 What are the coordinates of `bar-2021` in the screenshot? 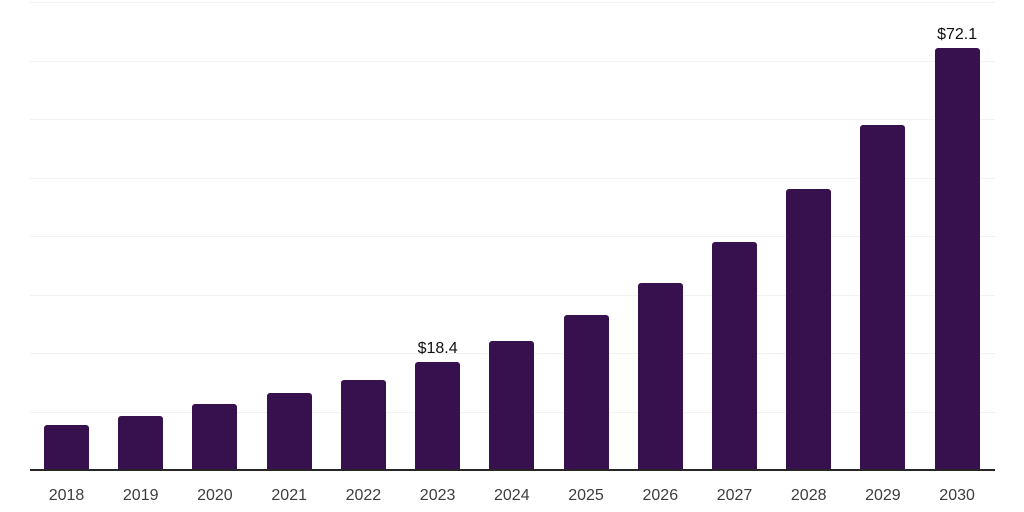 It's located at (289, 431).